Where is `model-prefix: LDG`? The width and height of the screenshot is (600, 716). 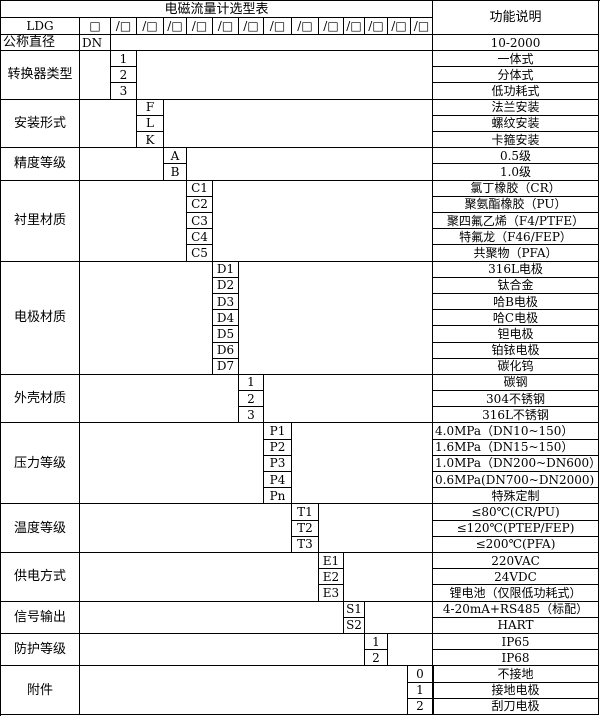 model-prefix: LDG is located at coordinates (40, 26).